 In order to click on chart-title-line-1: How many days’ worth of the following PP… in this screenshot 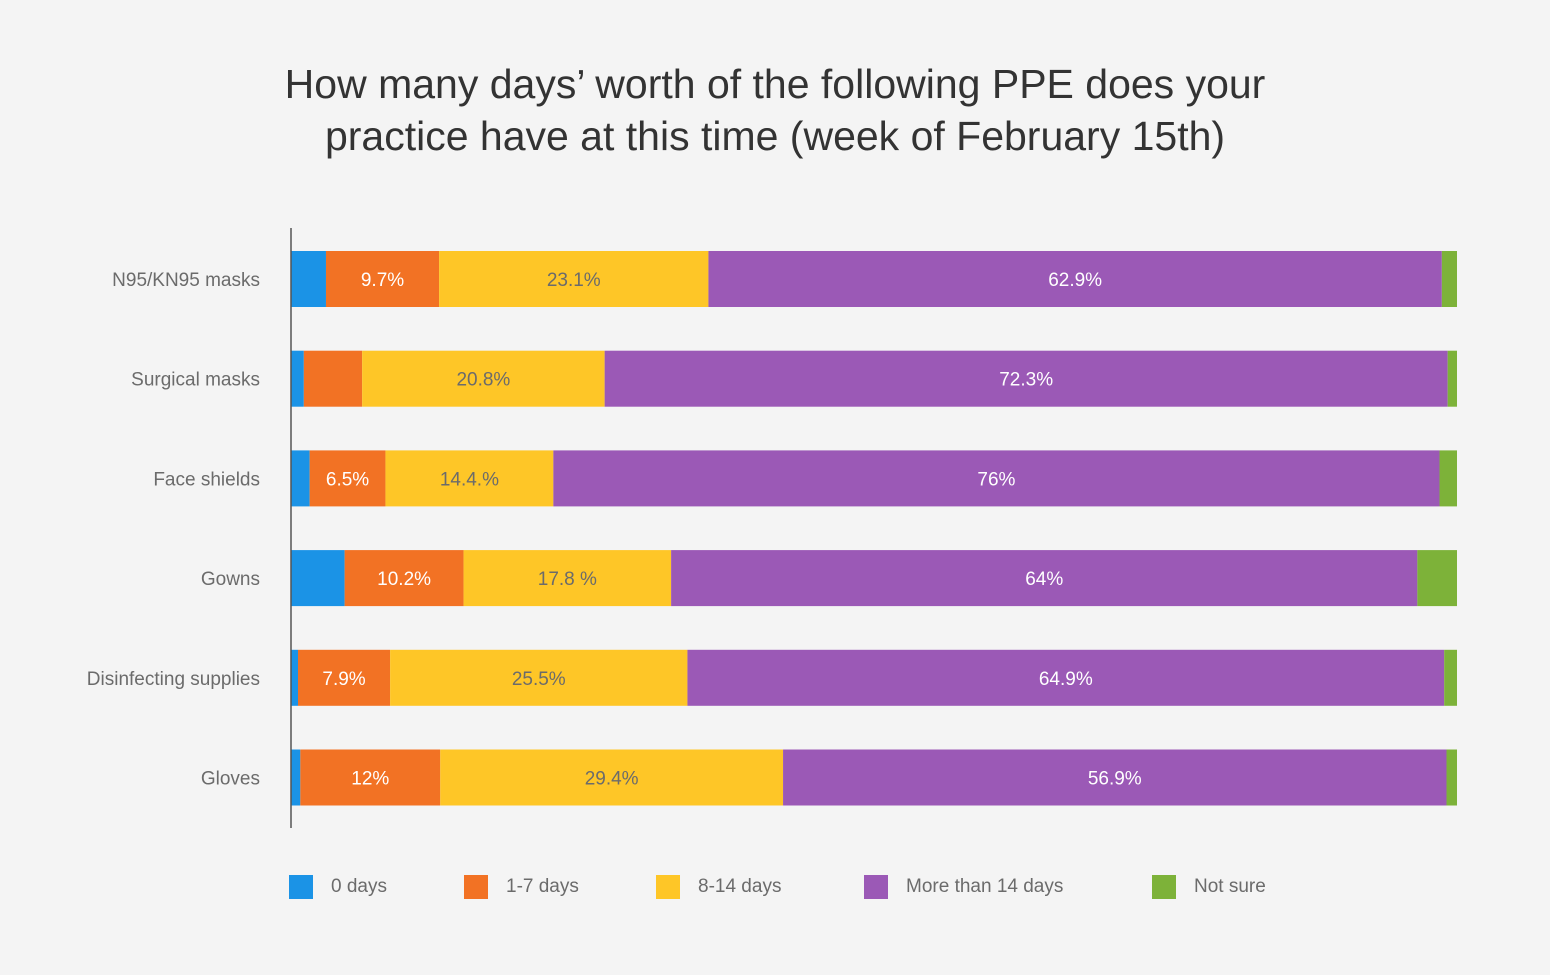, I will do `click(775, 84)`.